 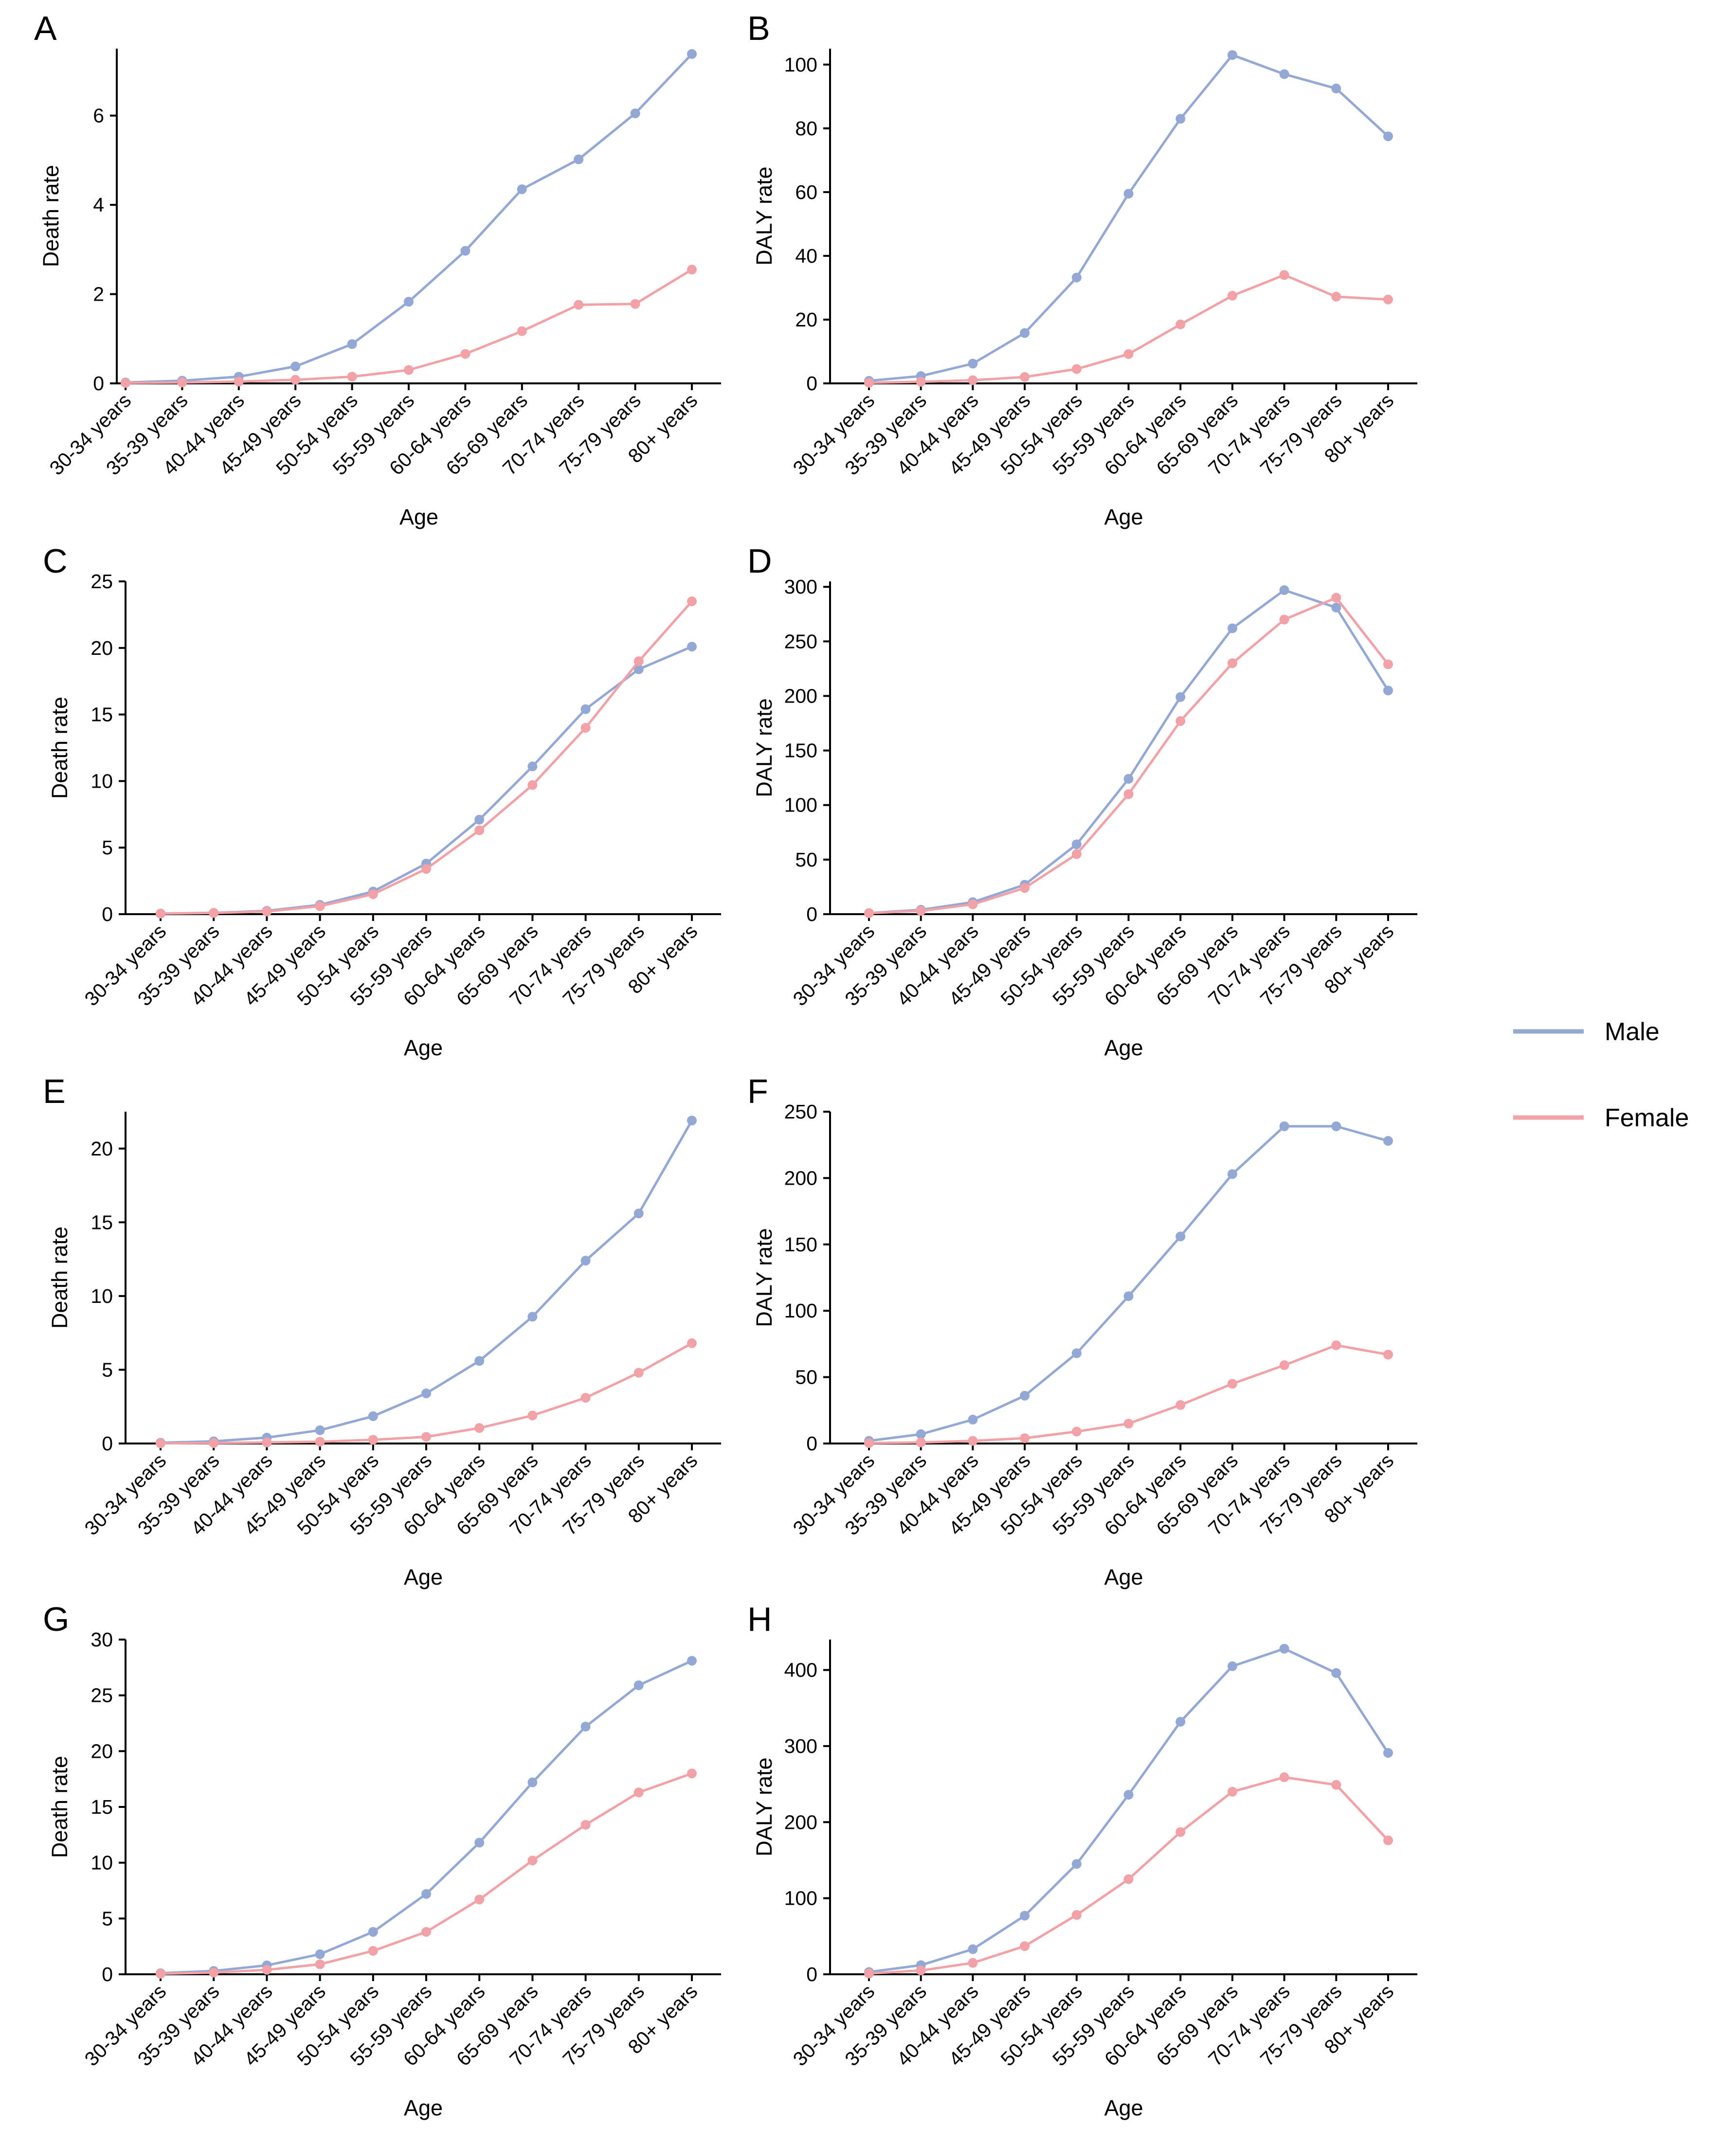 I want to click on series-line-female, so click(x=1129, y=329).